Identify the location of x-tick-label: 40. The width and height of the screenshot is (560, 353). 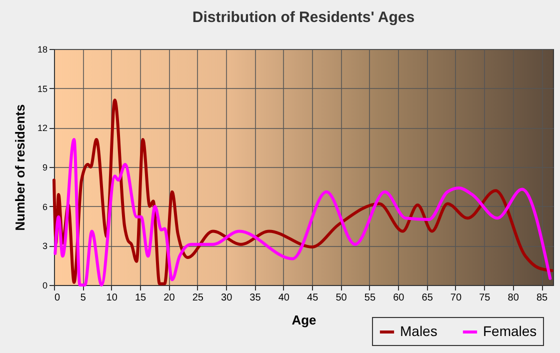
(284, 298).